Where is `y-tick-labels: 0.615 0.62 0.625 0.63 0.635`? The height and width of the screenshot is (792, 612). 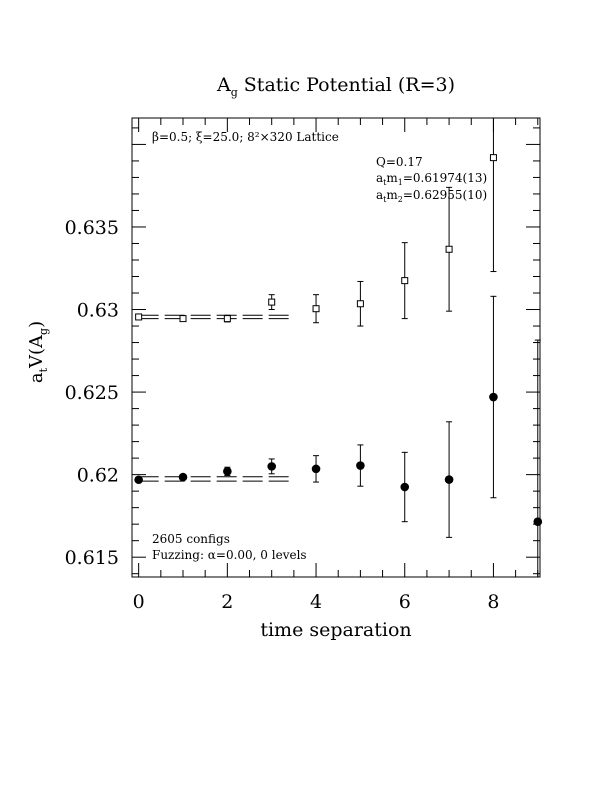 y-tick-labels: 0.615 0.62 0.625 0.63 0.635 is located at coordinates (92, 393).